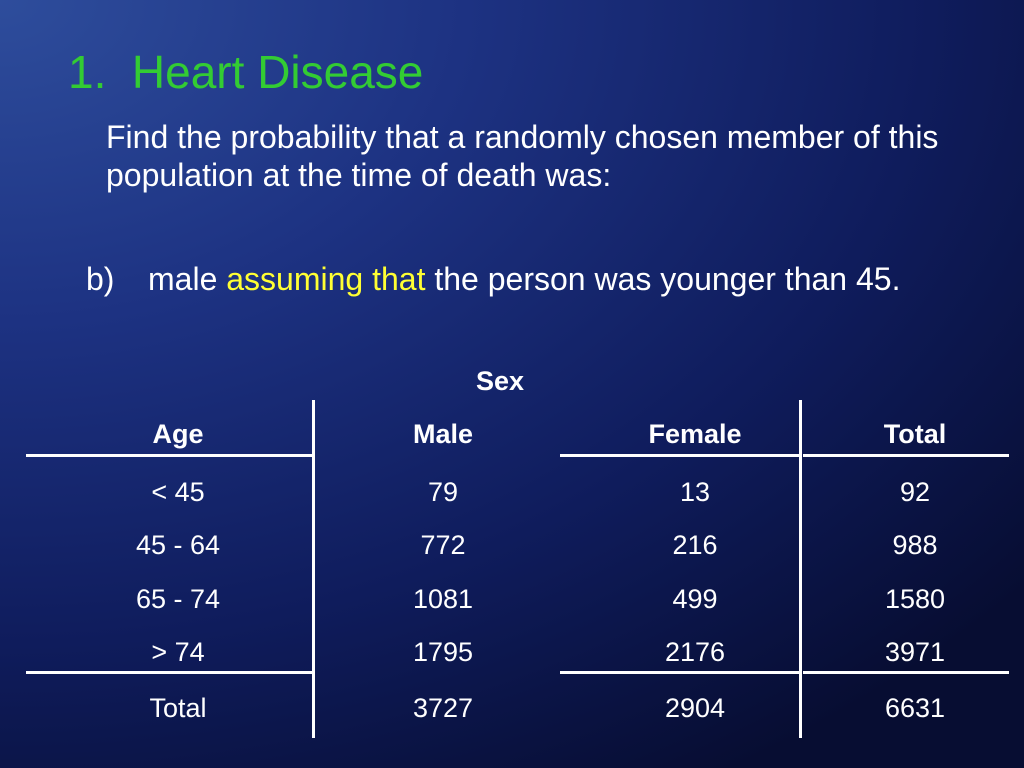 The image size is (1024, 768). Describe the element at coordinates (695, 708) in the screenshot. I see `totals-cell: 2904` at that location.